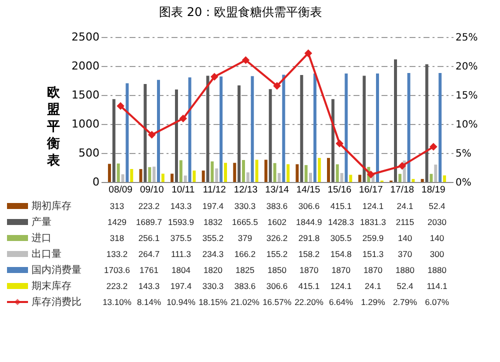 This screenshot has height=362, width=500. Describe the element at coordinates (245, 286) in the screenshot. I see `data-label: 383.6` at that location.